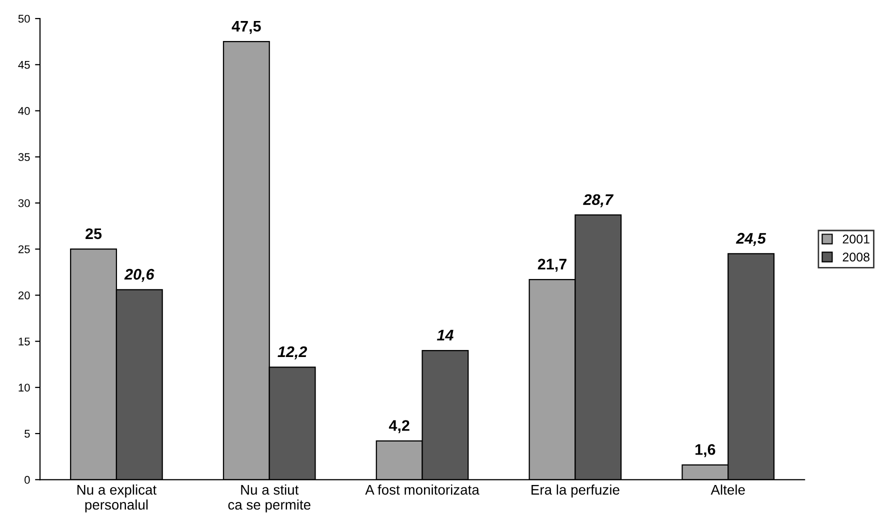 The image size is (889, 530). What do you see at coordinates (24, 388) in the screenshot?
I see `y-tick-label: 10` at bounding box center [24, 388].